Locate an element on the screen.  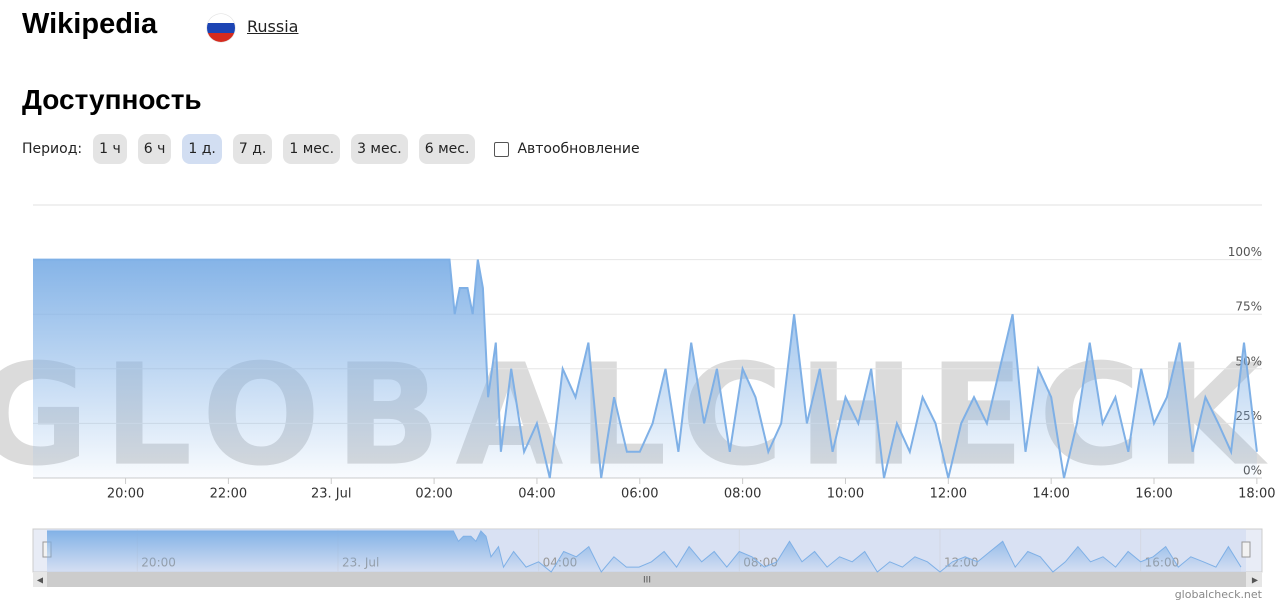
scroll-grip: III is located at coordinates (647, 581).